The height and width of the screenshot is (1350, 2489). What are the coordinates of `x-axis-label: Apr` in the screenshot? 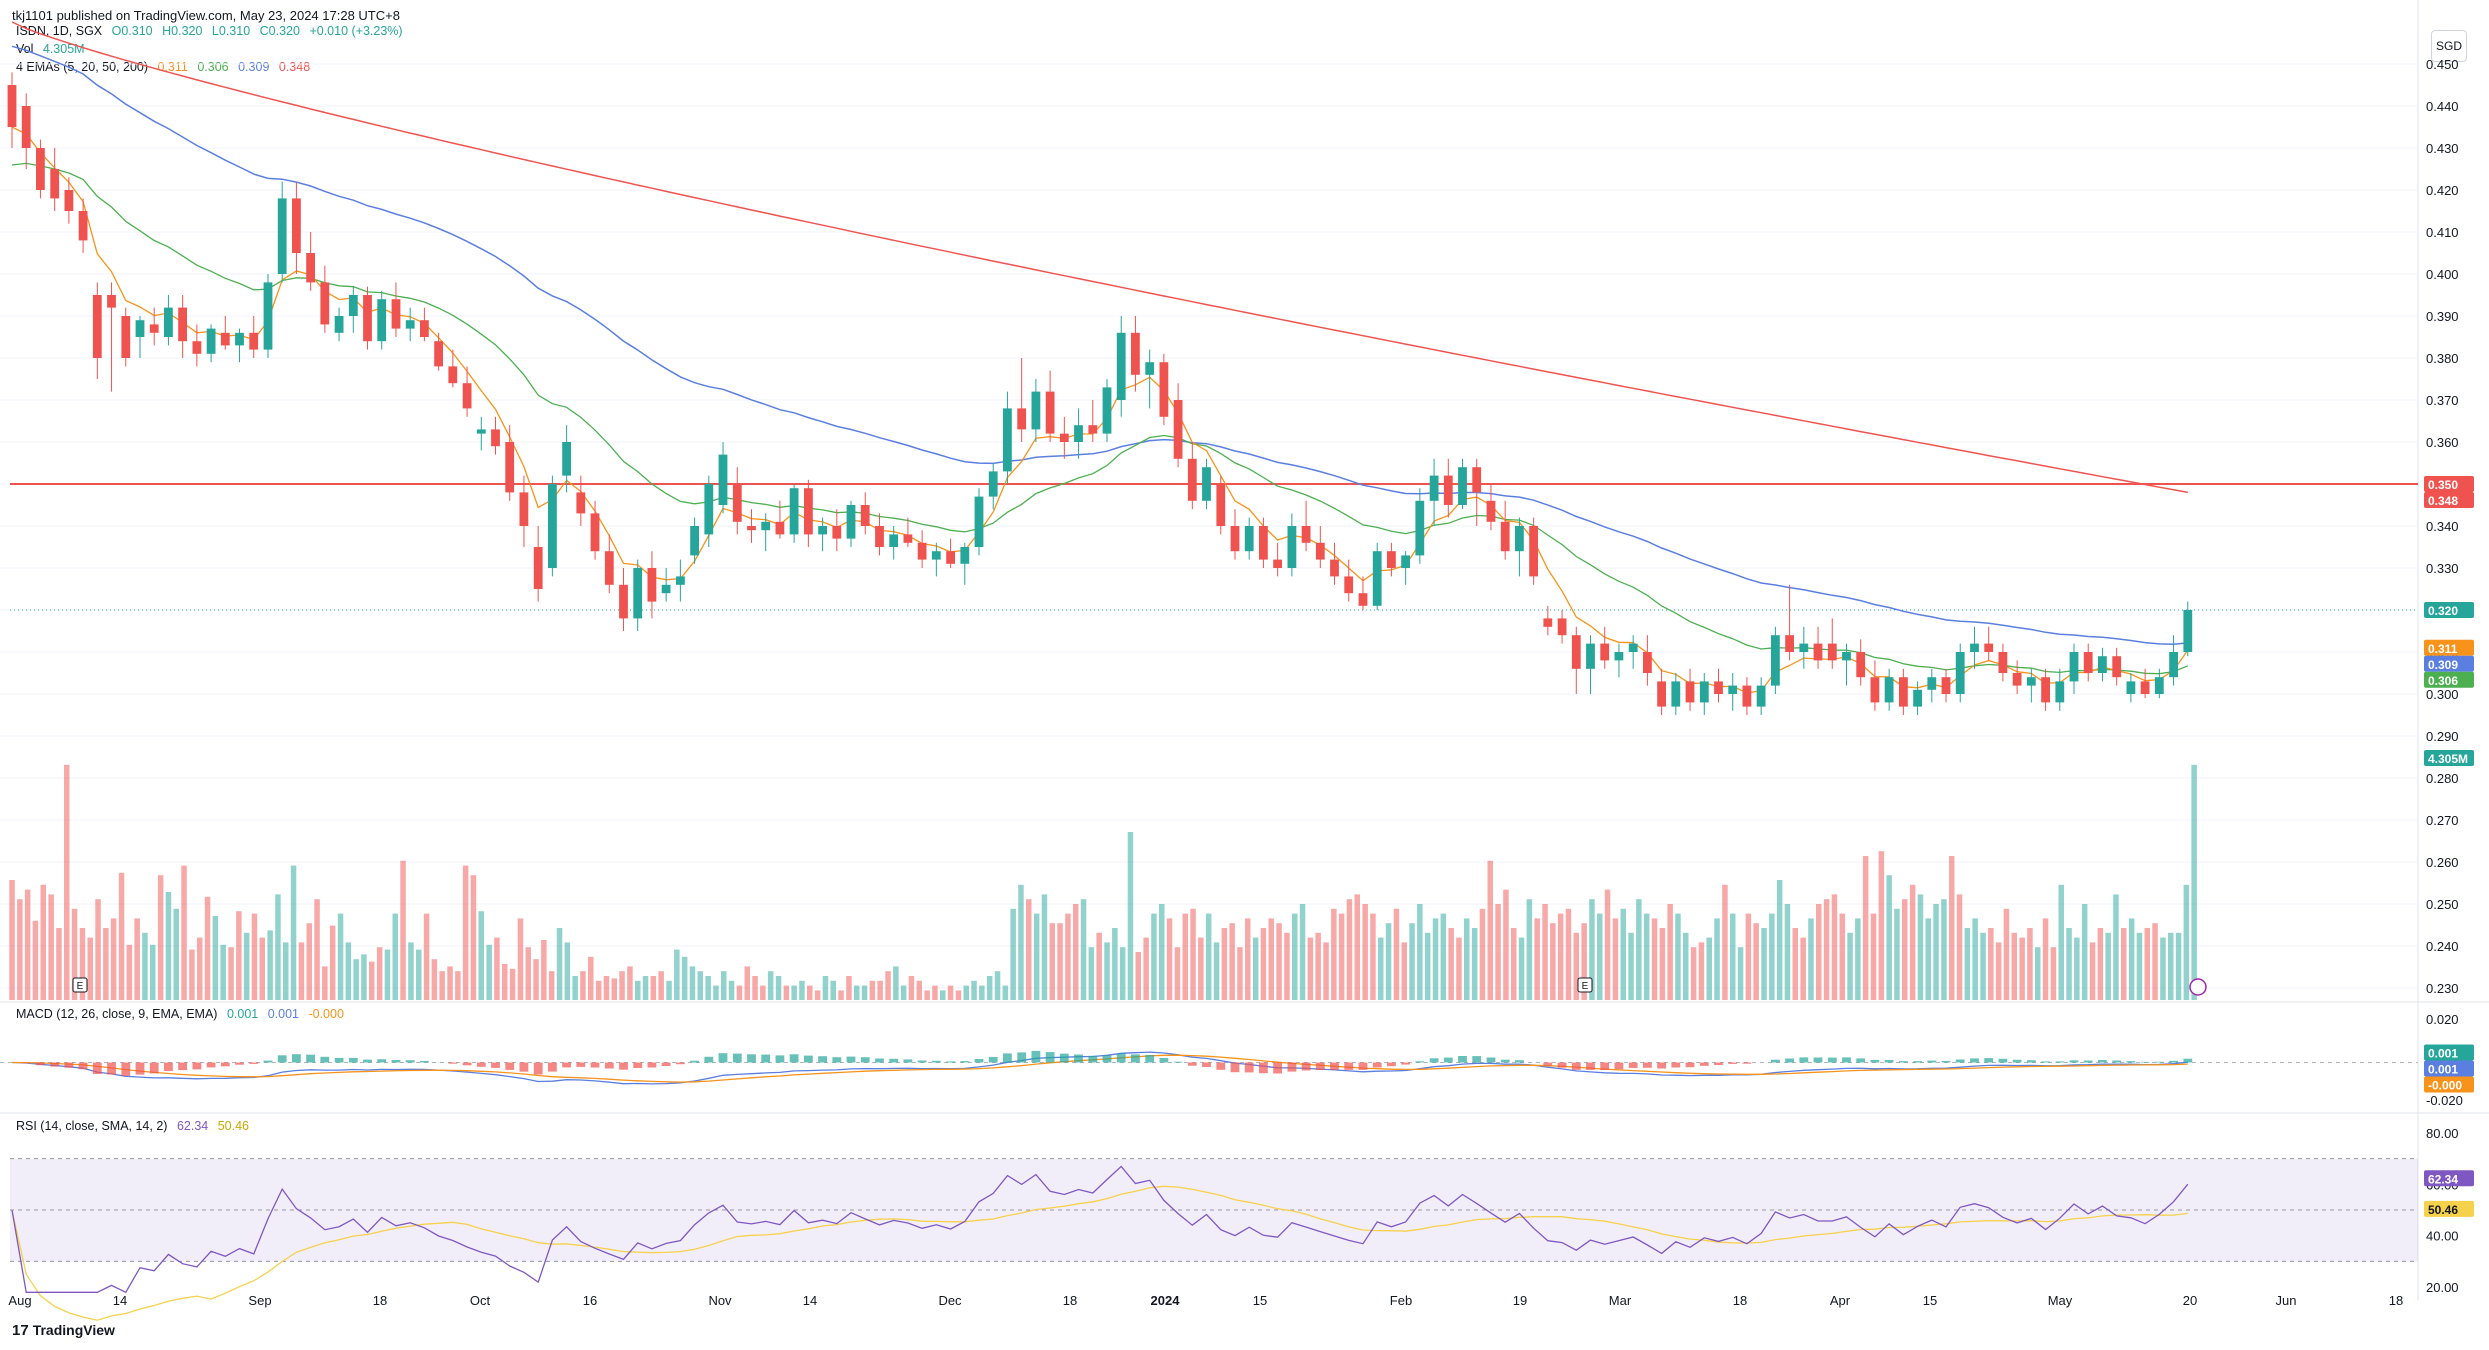 It's located at (1840, 1300).